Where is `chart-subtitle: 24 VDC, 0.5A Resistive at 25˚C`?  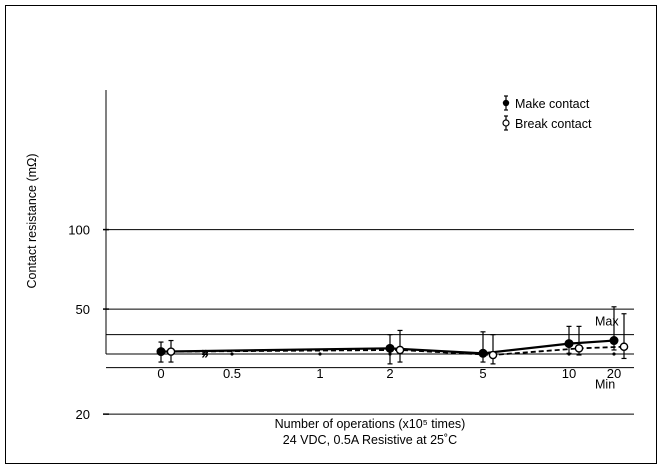 chart-subtitle: 24 VDC, 0.5A Resistive at 25˚C is located at coordinates (370, 440).